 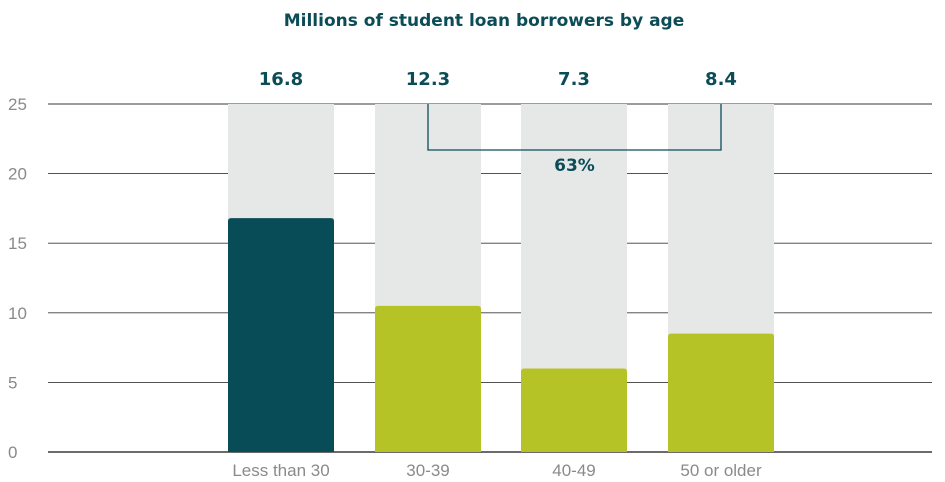 What do you see at coordinates (17, 313) in the screenshot?
I see `y-tick-label: 10` at bounding box center [17, 313].